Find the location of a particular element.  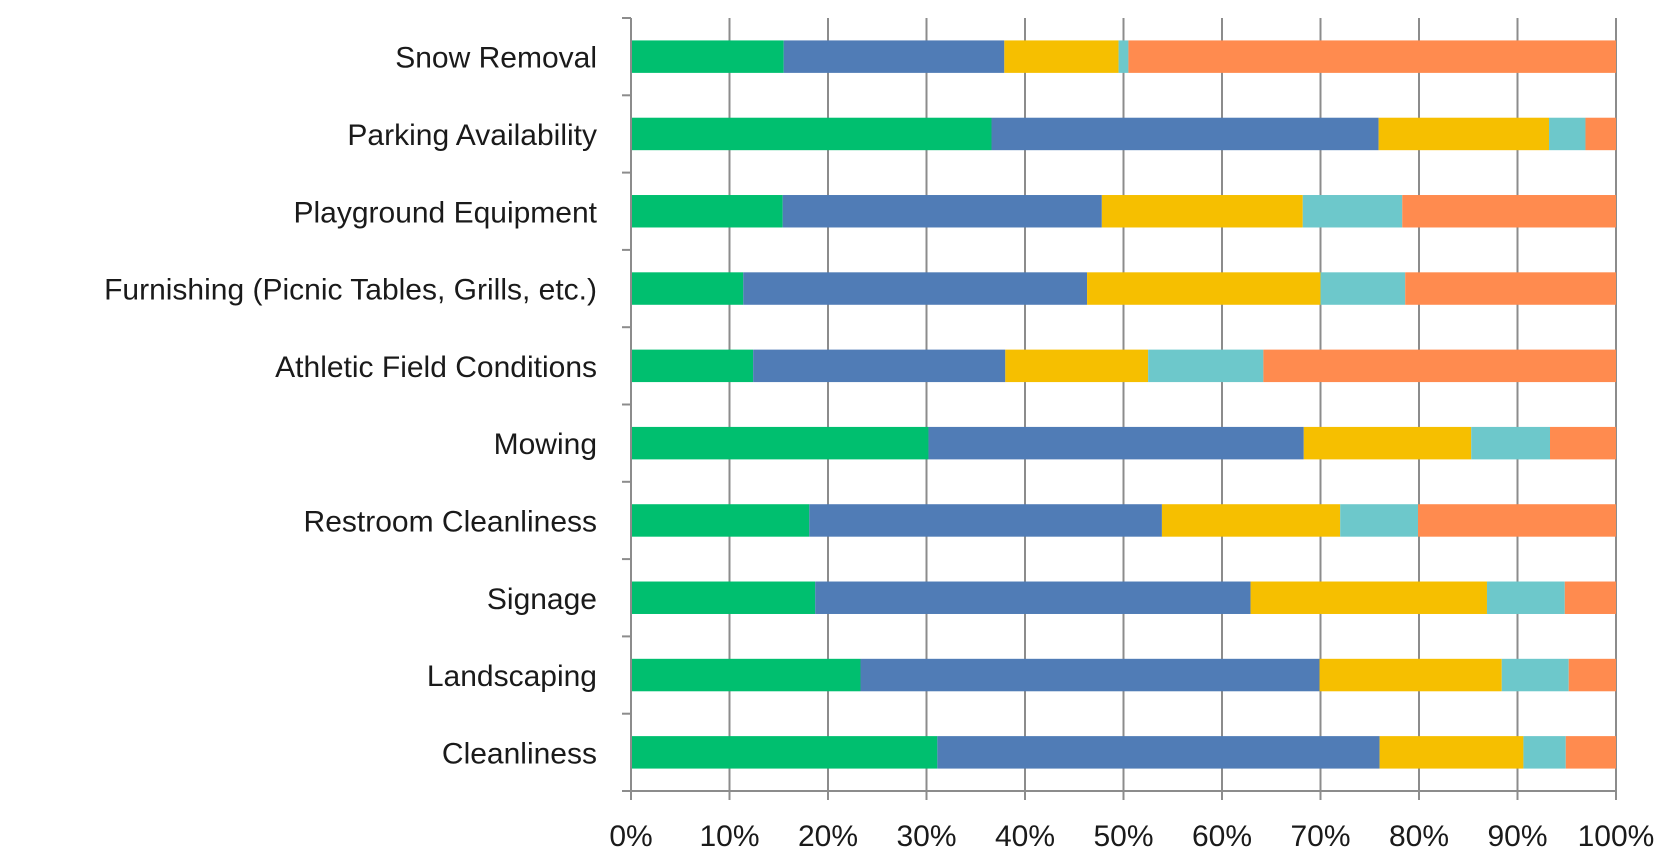

x-tick-label-10: 100% is located at coordinates (1616, 836).